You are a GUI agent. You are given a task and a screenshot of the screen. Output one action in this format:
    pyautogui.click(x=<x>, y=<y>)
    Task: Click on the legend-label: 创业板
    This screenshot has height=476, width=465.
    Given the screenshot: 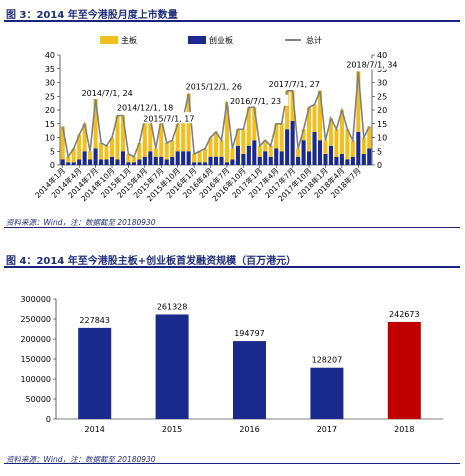 What is the action you would take?
    pyautogui.click(x=221, y=40)
    